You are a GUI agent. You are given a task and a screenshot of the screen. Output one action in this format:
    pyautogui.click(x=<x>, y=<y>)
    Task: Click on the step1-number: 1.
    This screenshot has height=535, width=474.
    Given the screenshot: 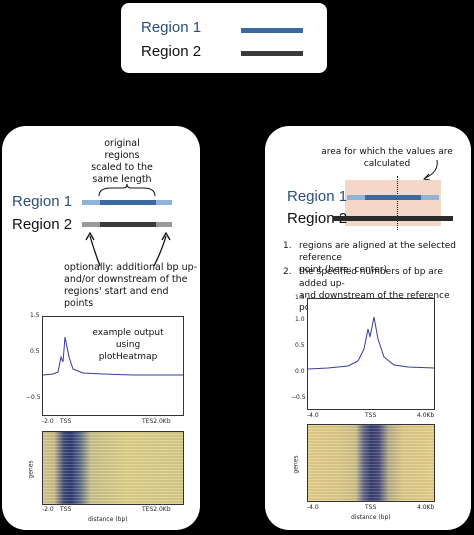 What is the action you would take?
    pyautogui.click(x=287, y=246)
    